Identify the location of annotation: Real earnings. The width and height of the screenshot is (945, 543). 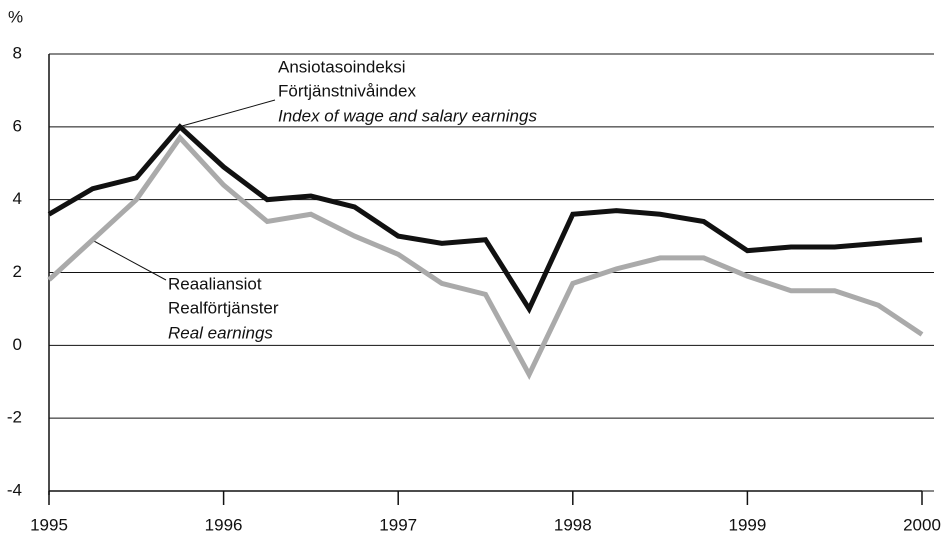
(220, 332).